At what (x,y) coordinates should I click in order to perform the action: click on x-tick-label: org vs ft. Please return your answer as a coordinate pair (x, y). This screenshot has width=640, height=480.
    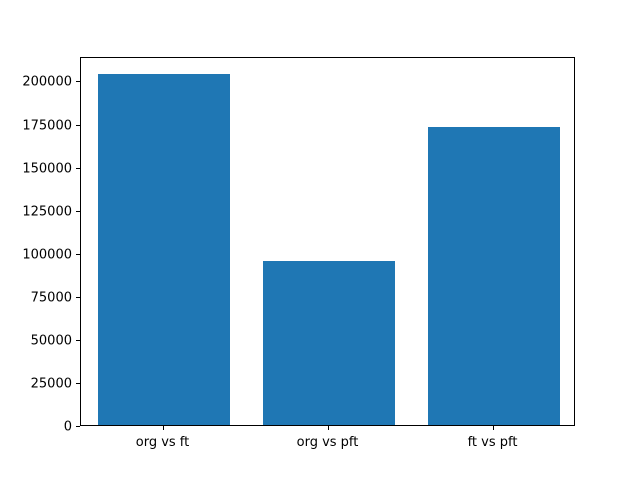
    Looking at the image, I should click on (162, 442).